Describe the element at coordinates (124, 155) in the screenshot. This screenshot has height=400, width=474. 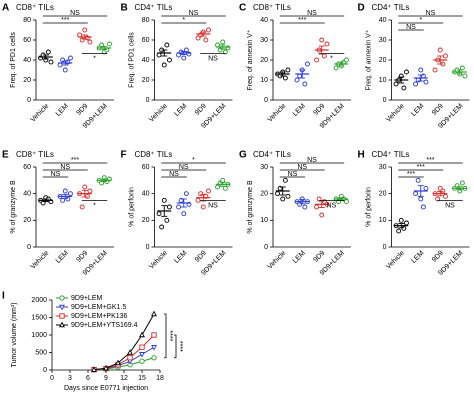
I see `panel-letter: F` at that location.